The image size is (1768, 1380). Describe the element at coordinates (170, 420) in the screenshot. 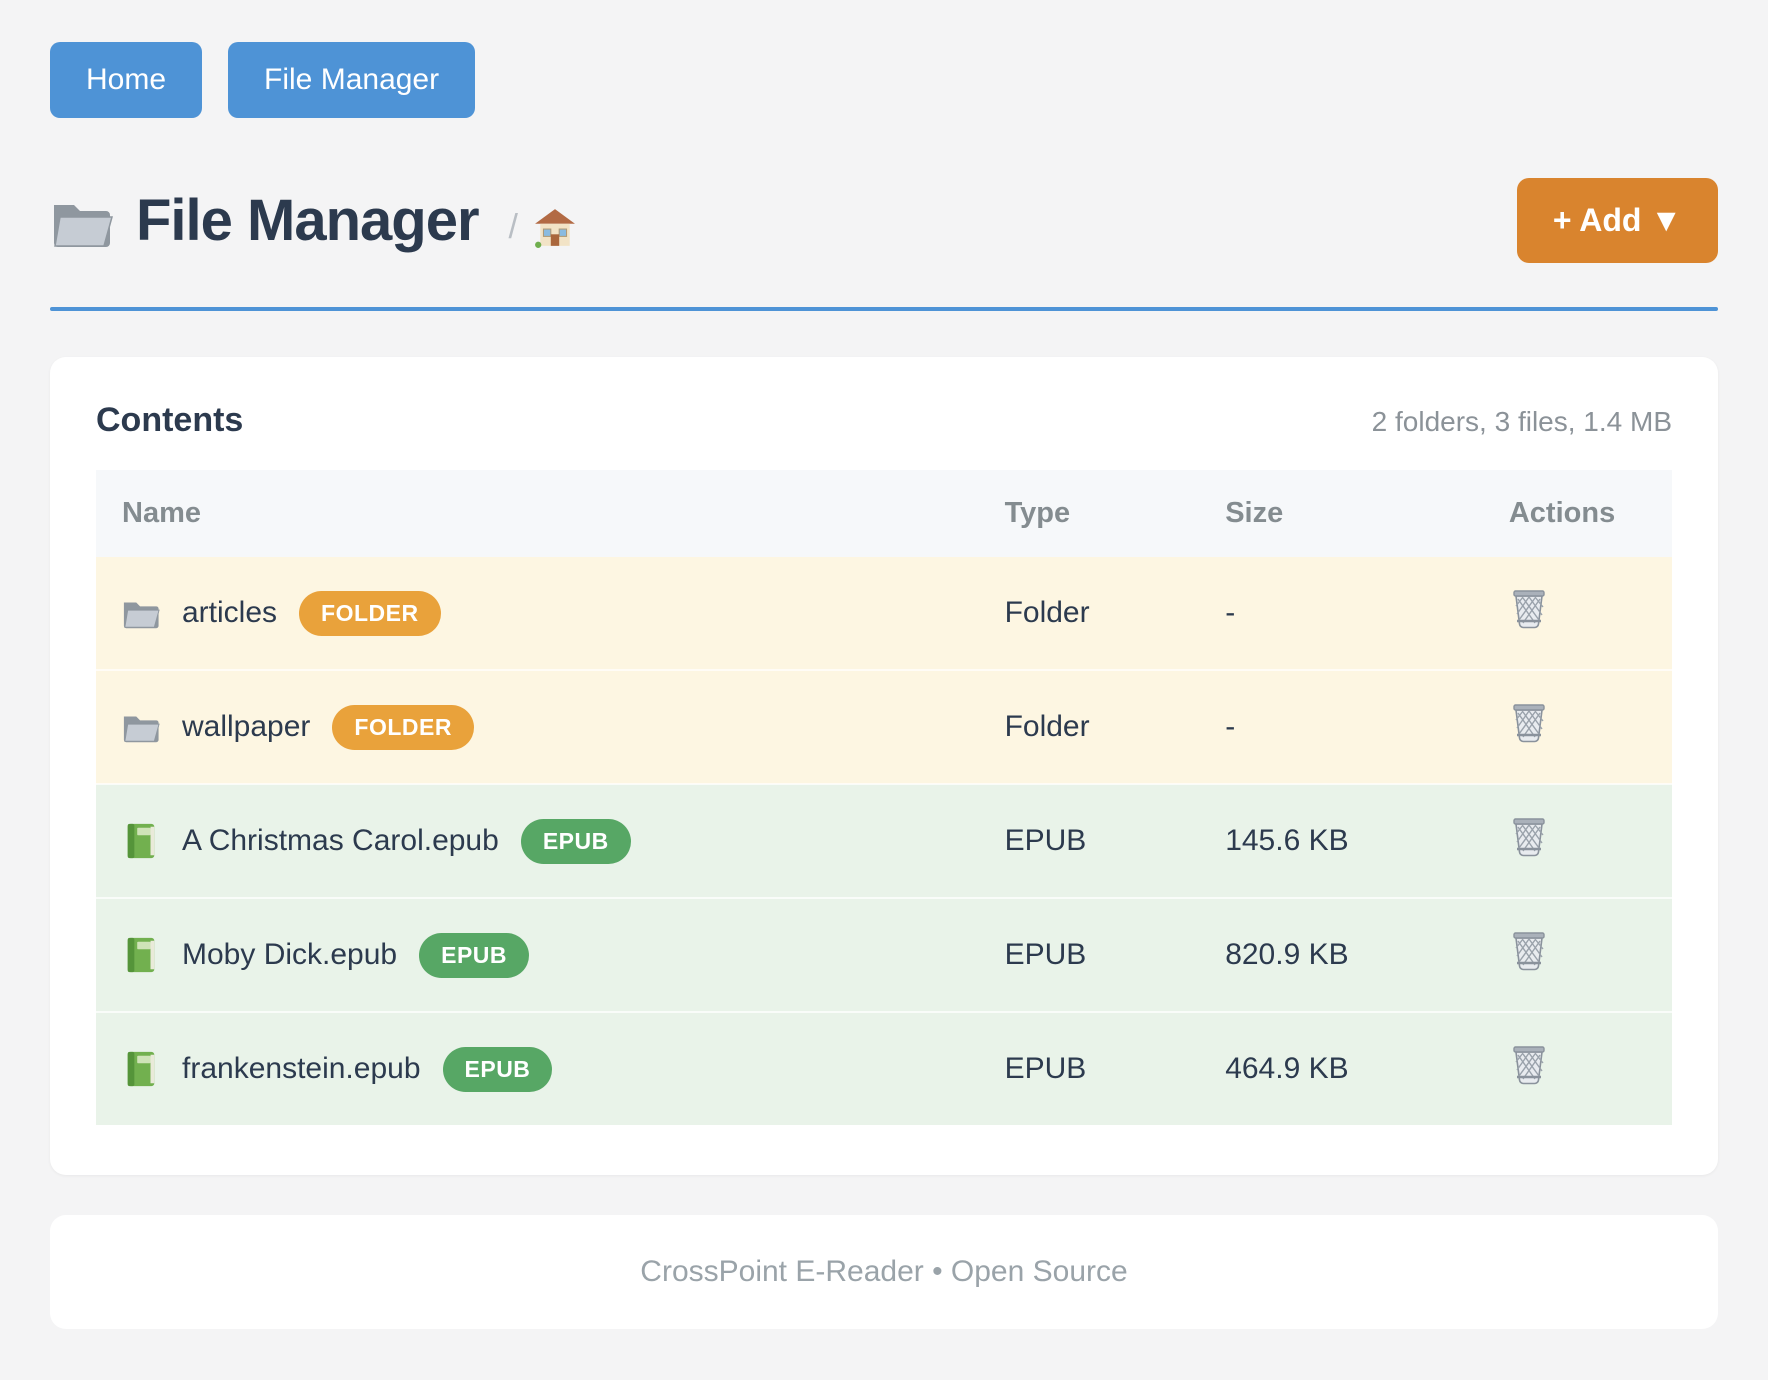

I see `contents-title: Contents` at that location.